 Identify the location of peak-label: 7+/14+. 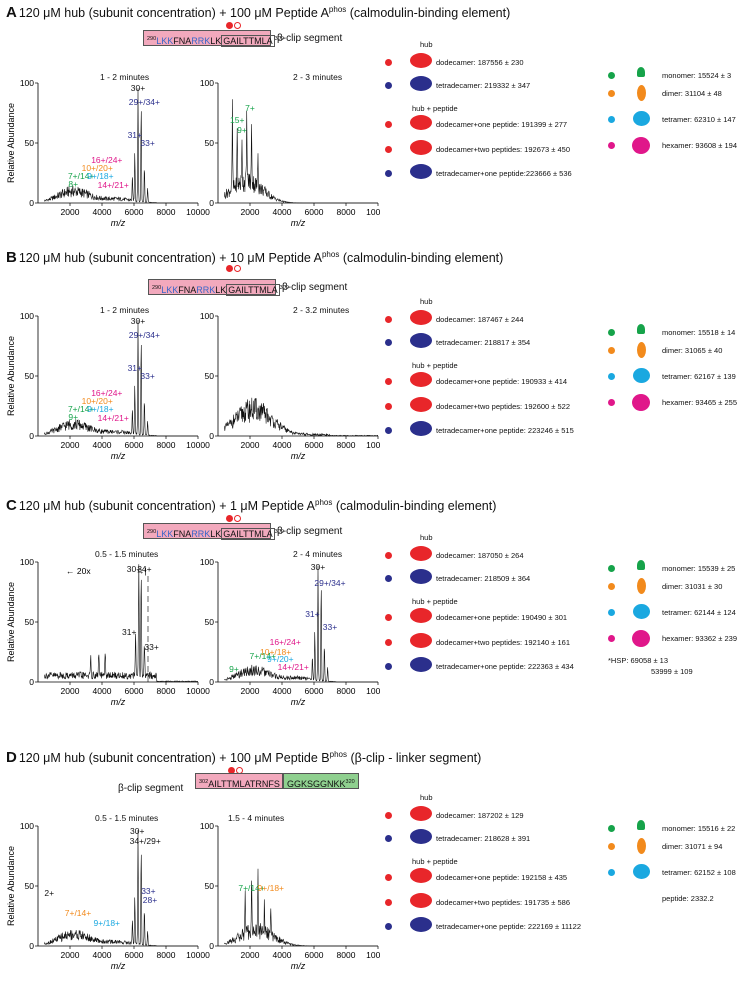
(263, 656).